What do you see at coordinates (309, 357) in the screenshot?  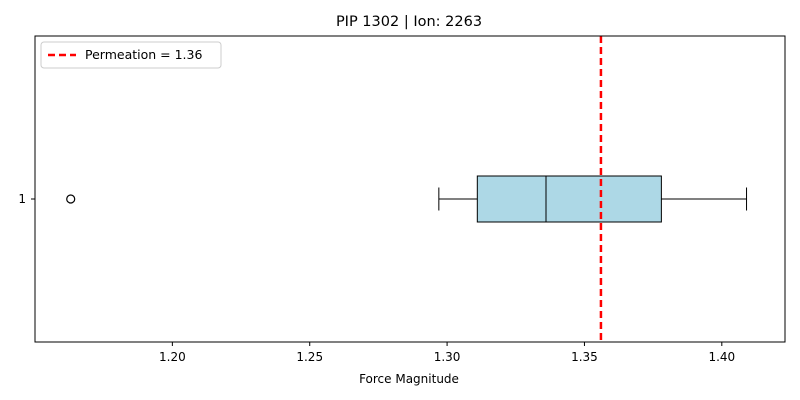 I see `x-tick-label: 1.25` at bounding box center [309, 357].